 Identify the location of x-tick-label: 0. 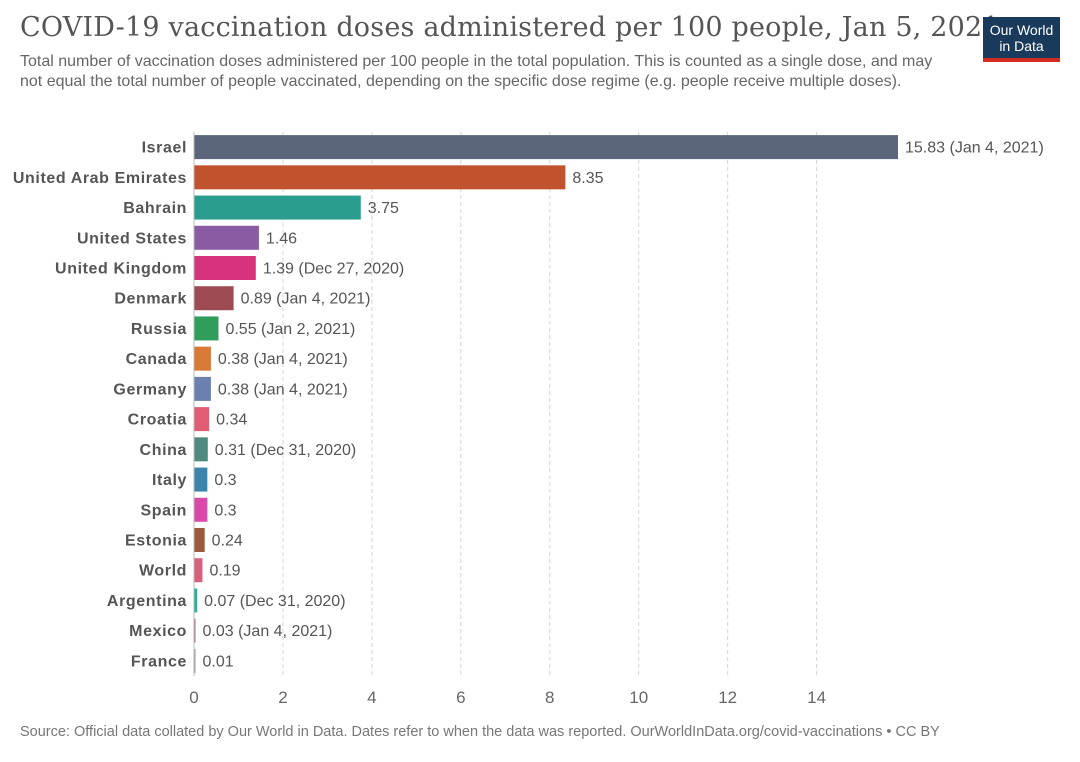
(193, 697).